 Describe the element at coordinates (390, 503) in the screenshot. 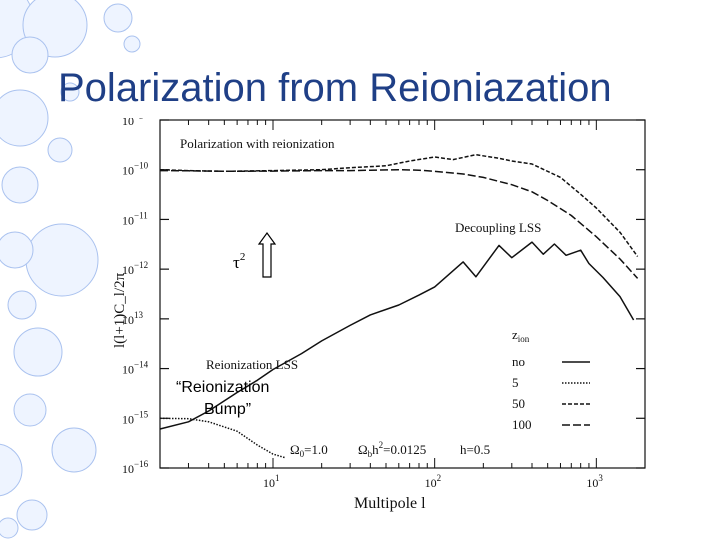

I see `x-axis-label: Multipole l` at that location.